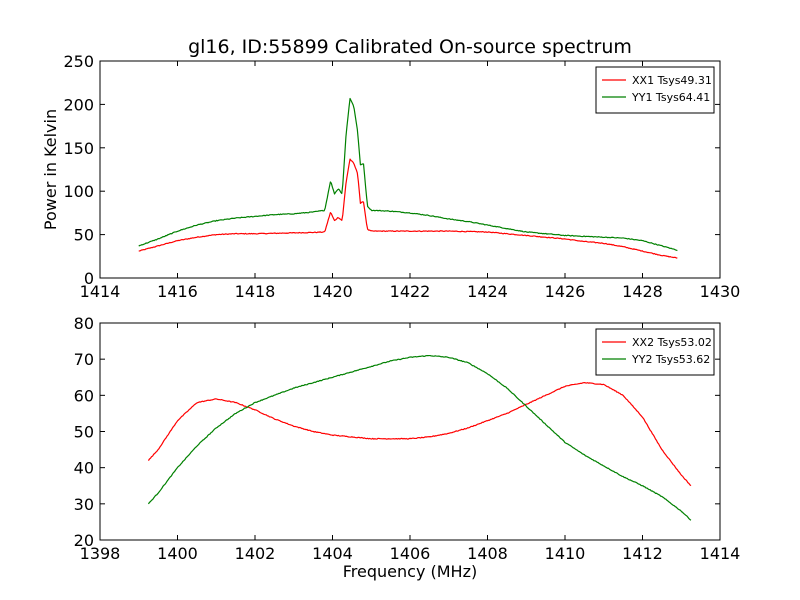  I want to click on bottom-x-tick-label: 1398, so click(100, 553).